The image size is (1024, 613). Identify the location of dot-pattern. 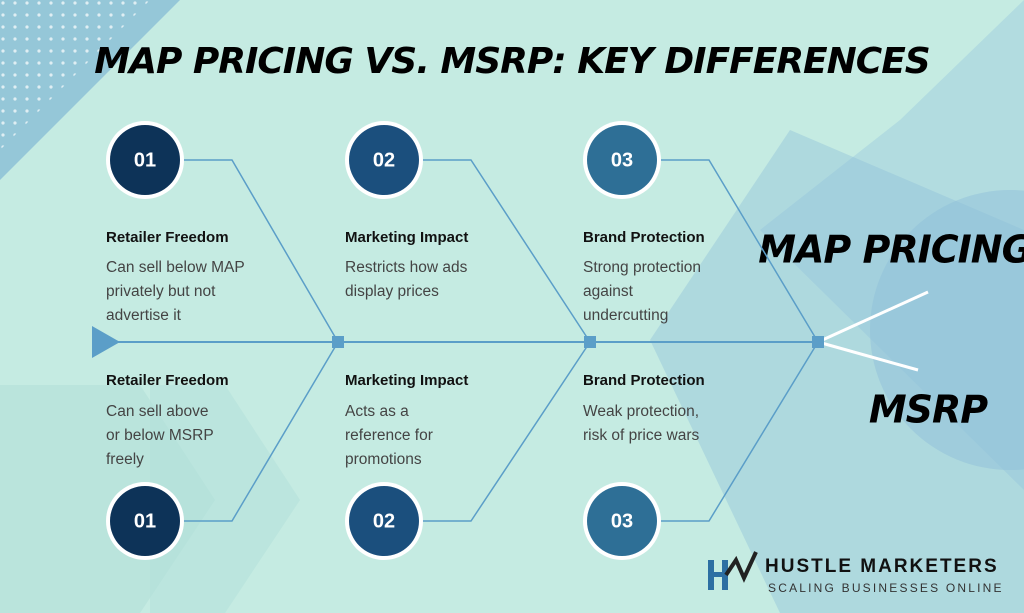
(75, 75).